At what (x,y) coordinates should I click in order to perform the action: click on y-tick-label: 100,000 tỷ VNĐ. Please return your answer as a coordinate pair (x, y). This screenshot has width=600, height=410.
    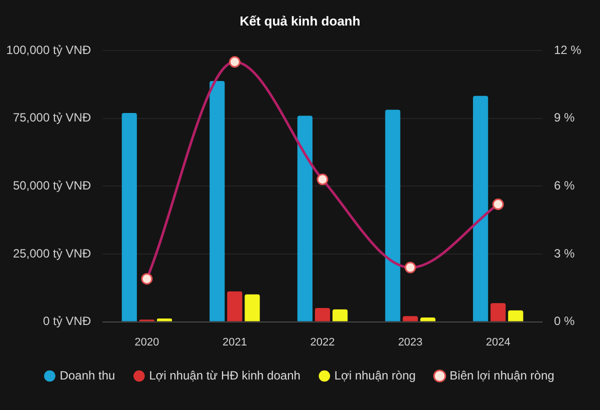
    Looking at the image, I should click on (49, 49).